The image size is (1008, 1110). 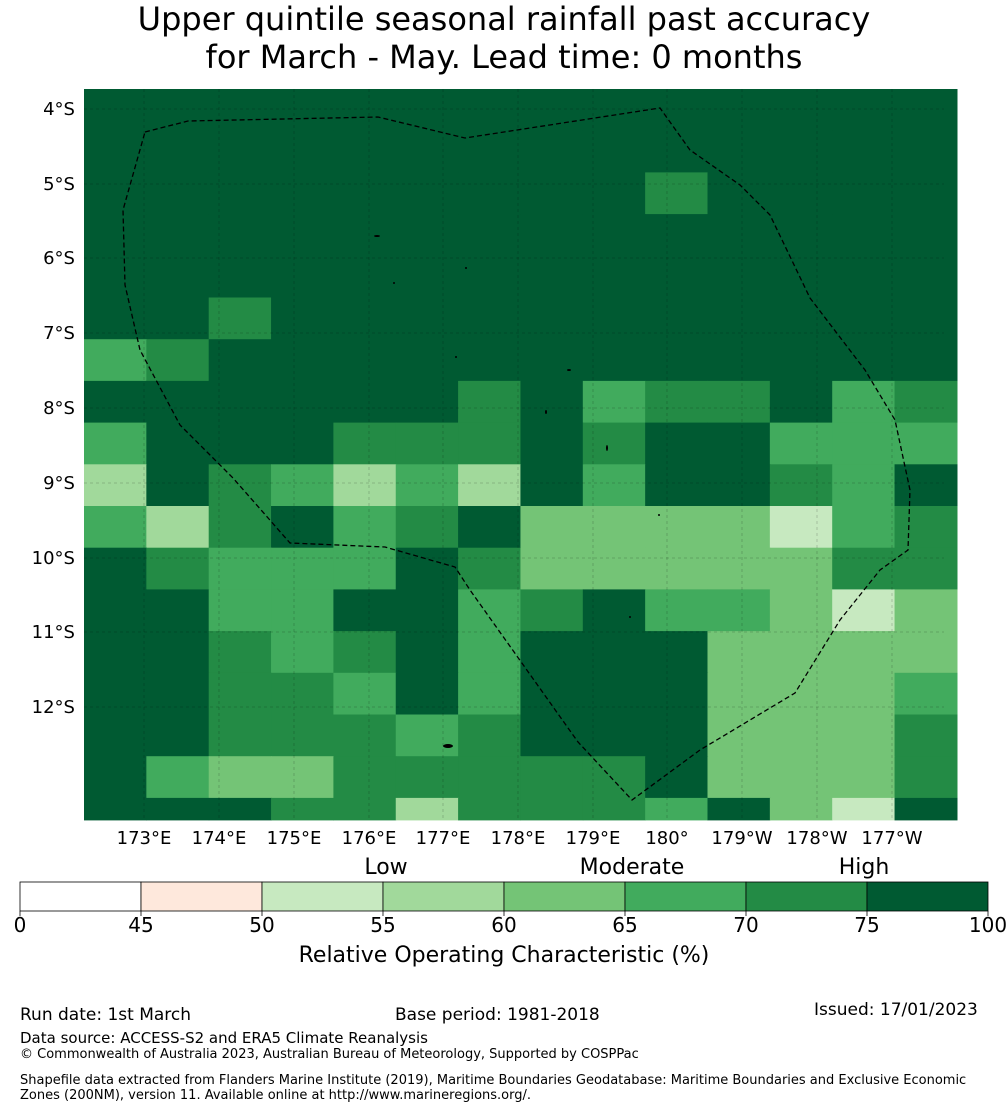 I want to click on latitude-labels: 4°S 5°S 6°S 7°S 8°S 9°S 10°S 11°S 12°S, so click(x=53, y=408).